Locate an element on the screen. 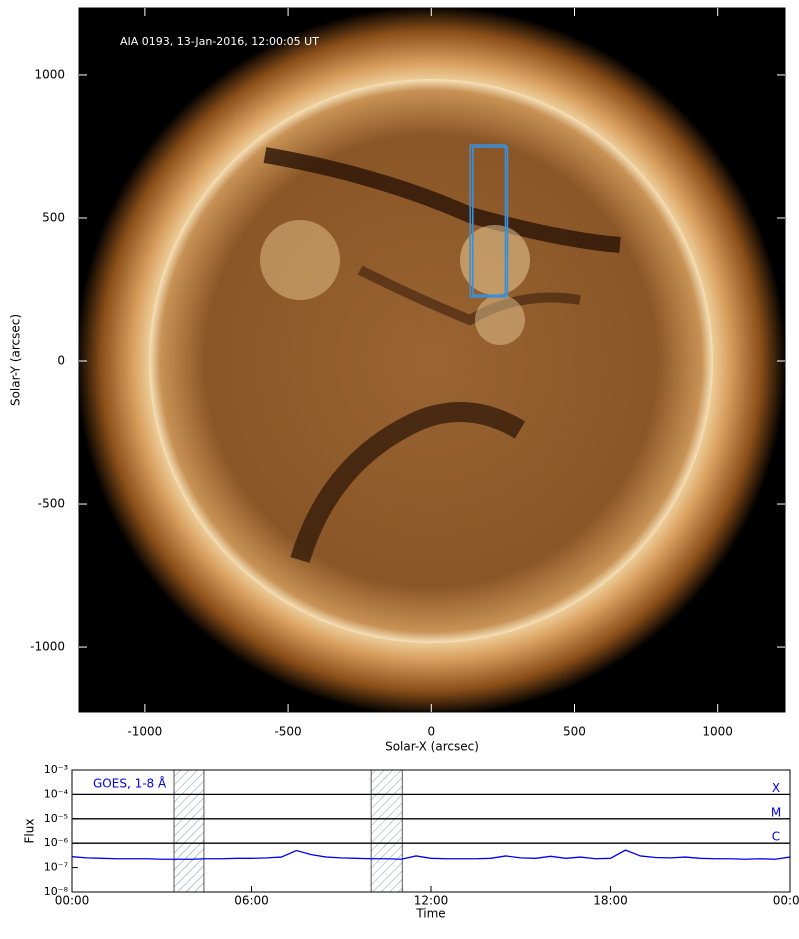  y-tick-label: 10⁻⁵ is located at coordinates (56, 818).